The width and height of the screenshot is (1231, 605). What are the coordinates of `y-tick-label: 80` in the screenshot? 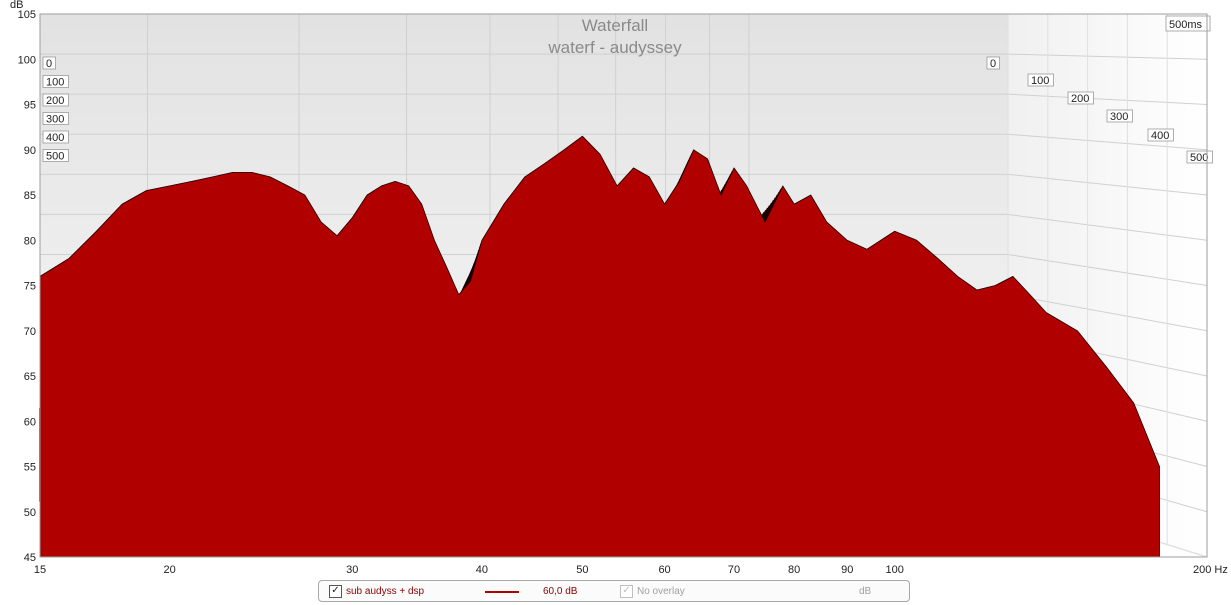 It's located at (30, 241).